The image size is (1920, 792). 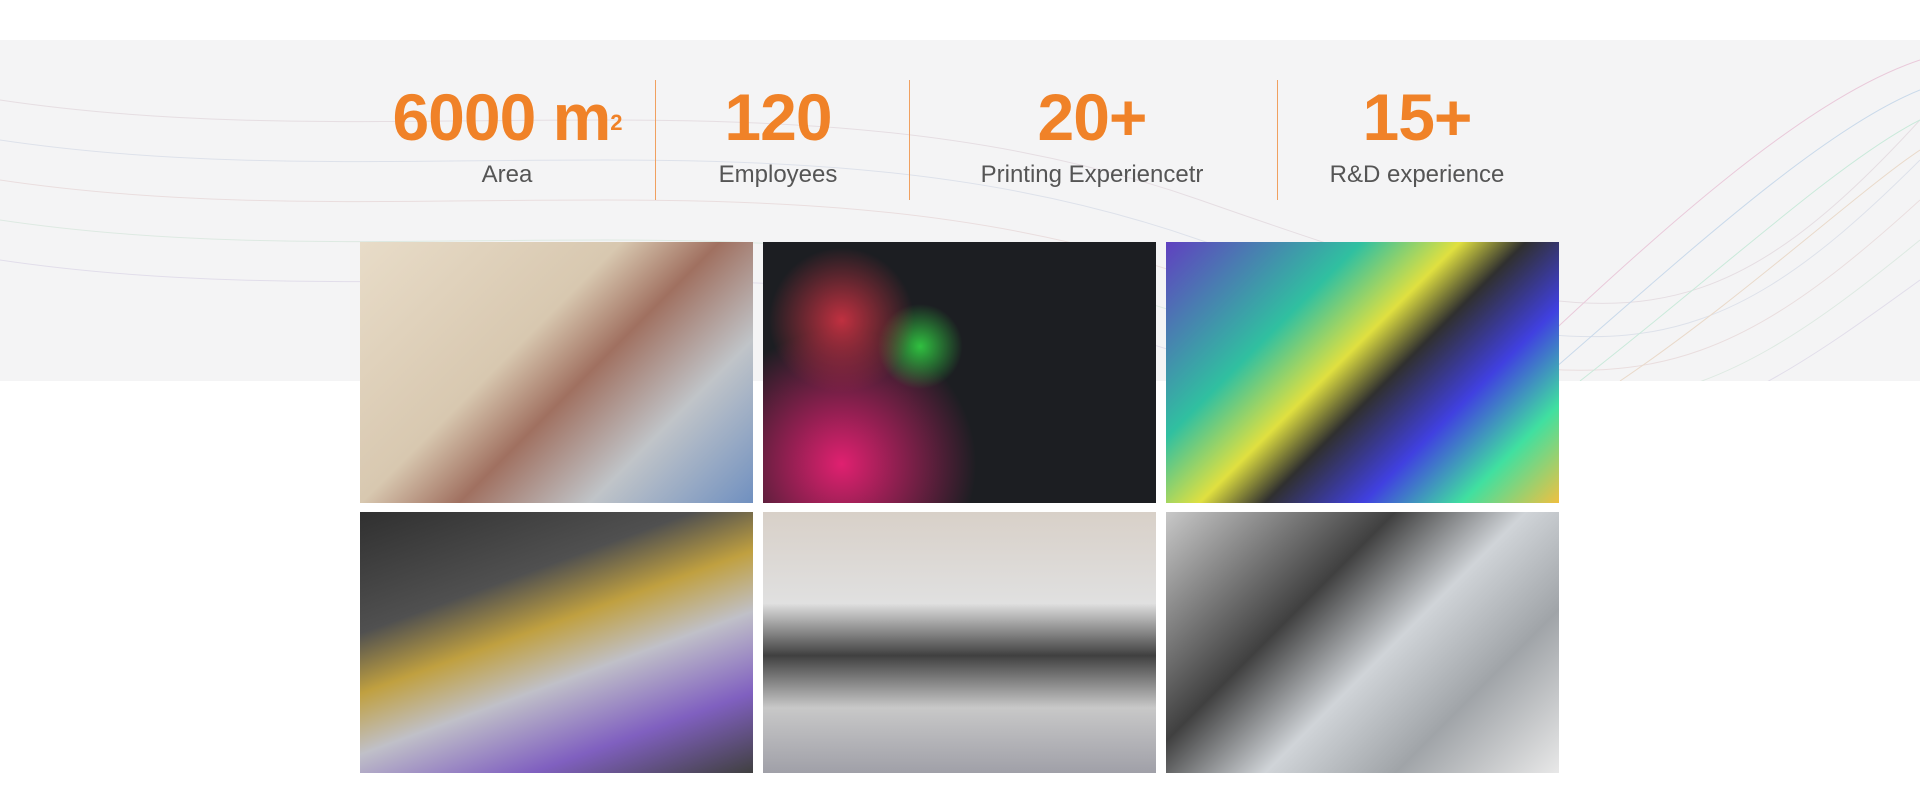 I want to click on photo-lab-operator, so click(x=556, y=372).